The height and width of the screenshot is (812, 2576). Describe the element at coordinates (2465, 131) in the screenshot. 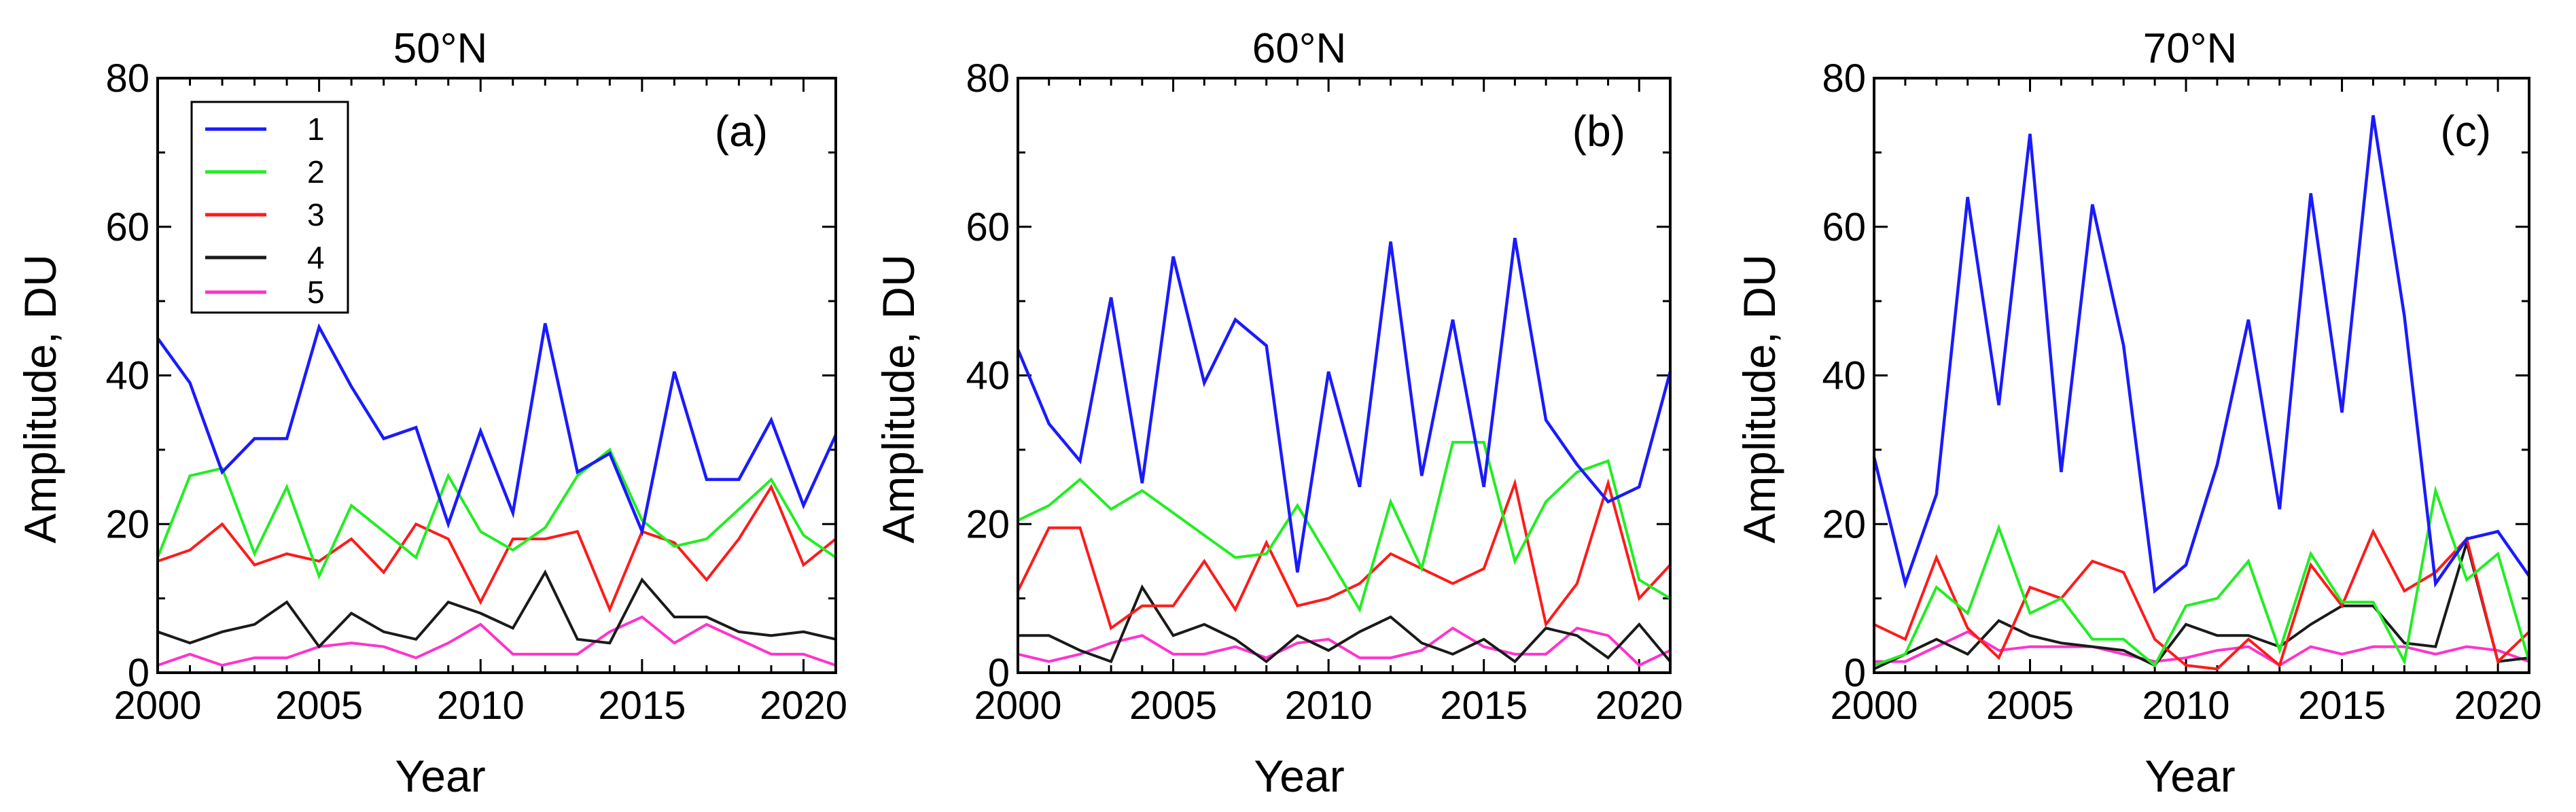

I see `panel-label: (c)` at that location.